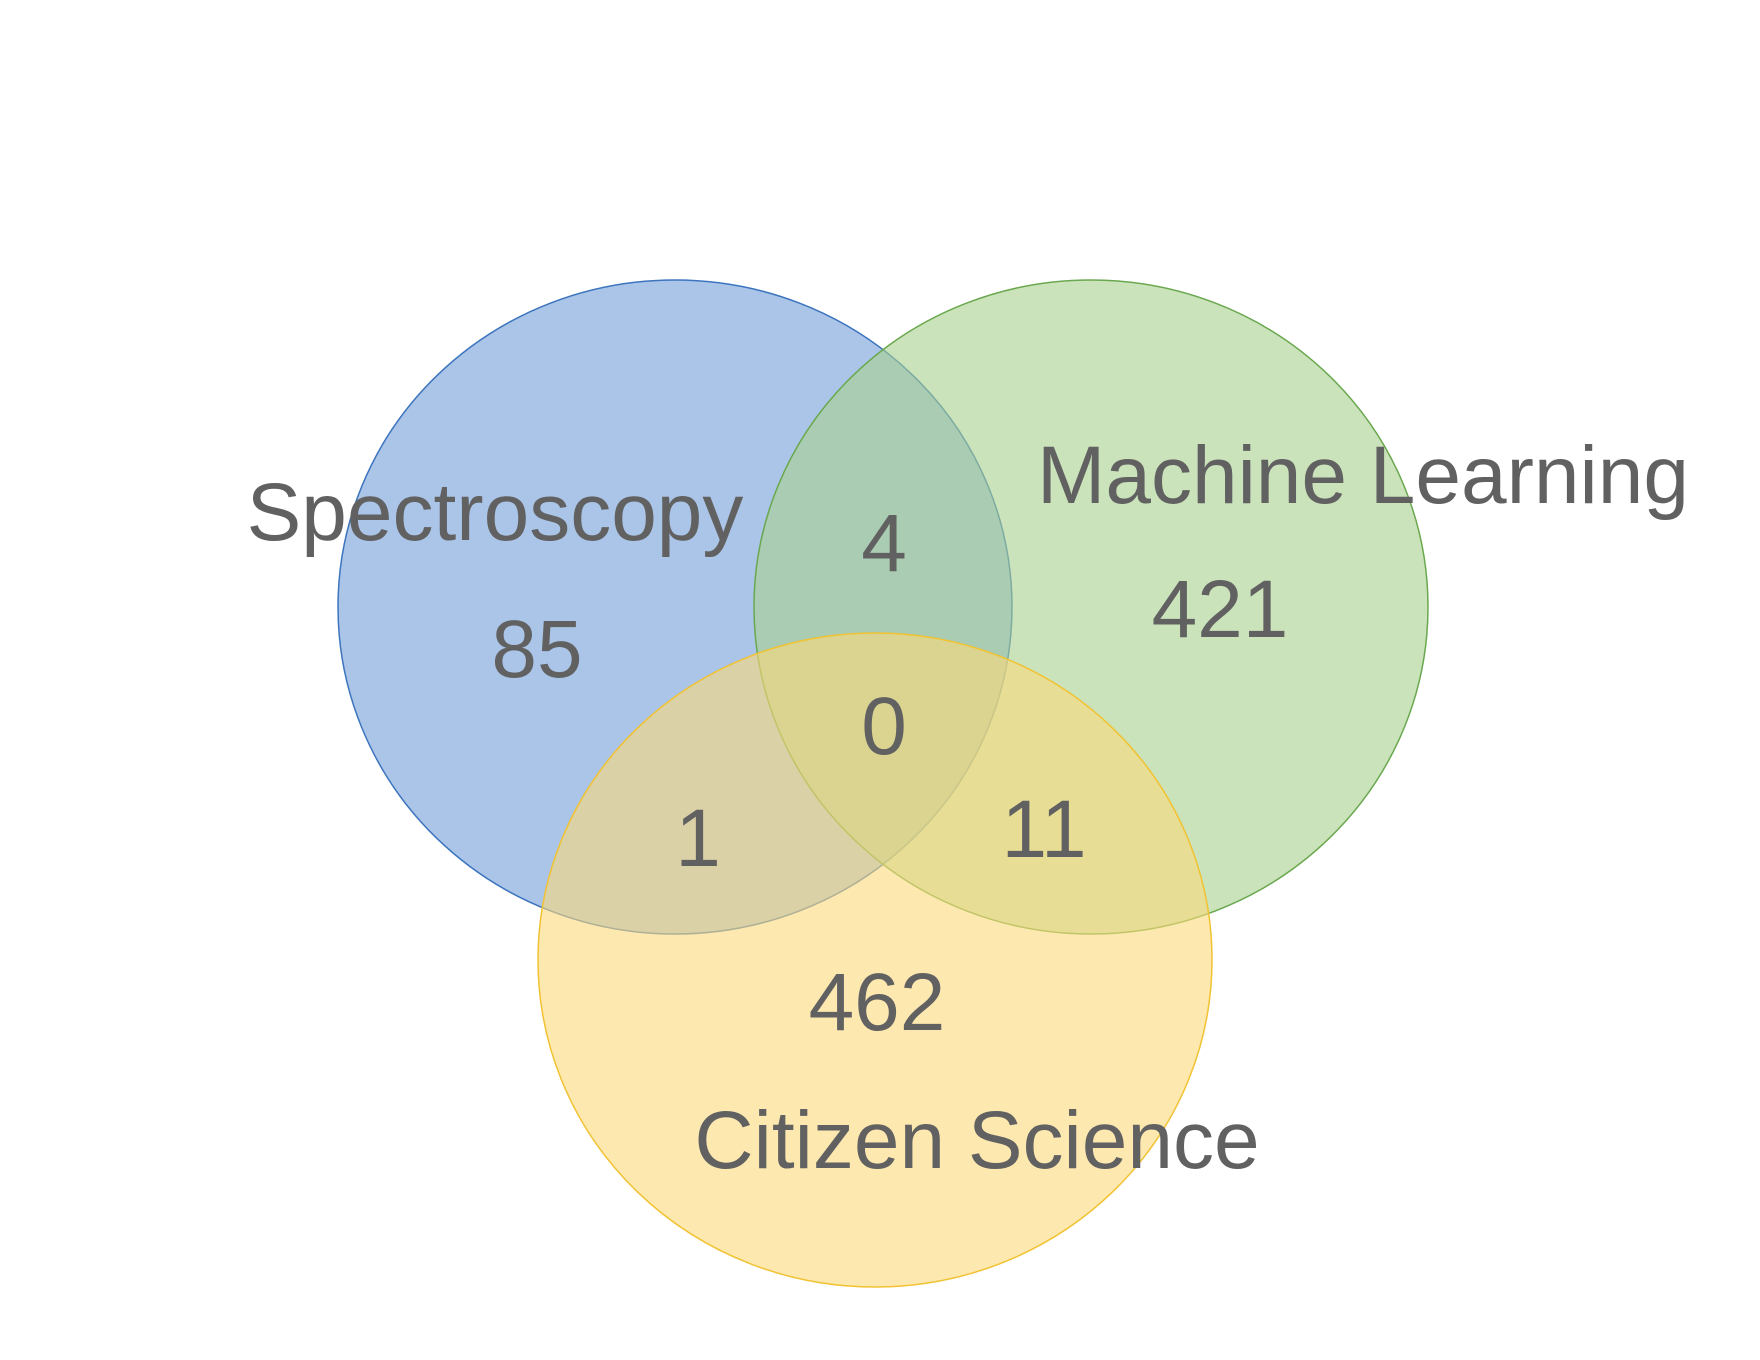 The width and height of the screenshot is (1760, 1360). What do you see at coordinates (698, 838) in the screenshot?
I see `spectroscopy-citizen-science-count: 1` at bounding box center [698, 838].